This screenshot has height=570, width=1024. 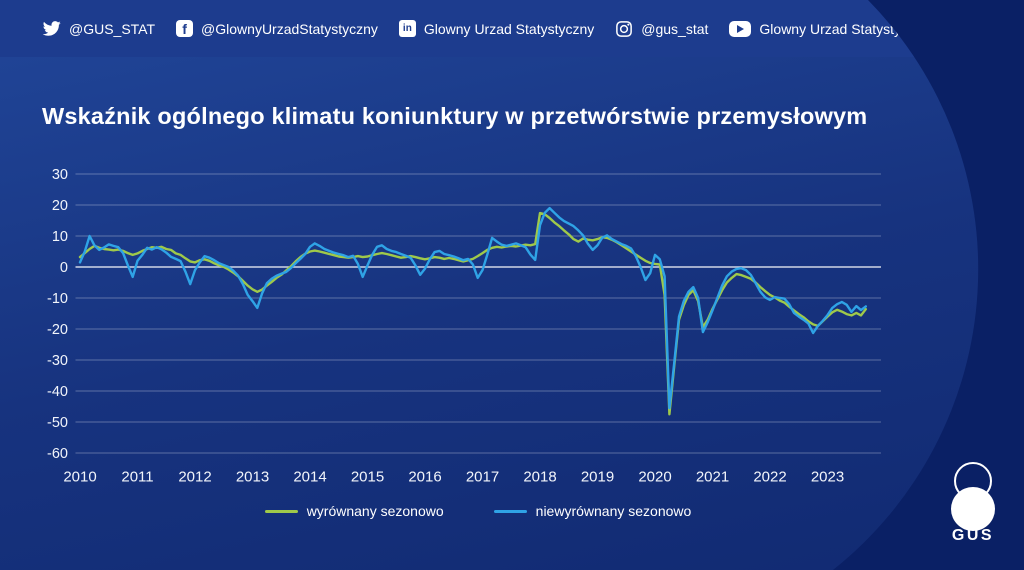 I want to click on y-axis-tick-label: -50, so click(x=57, y=423).